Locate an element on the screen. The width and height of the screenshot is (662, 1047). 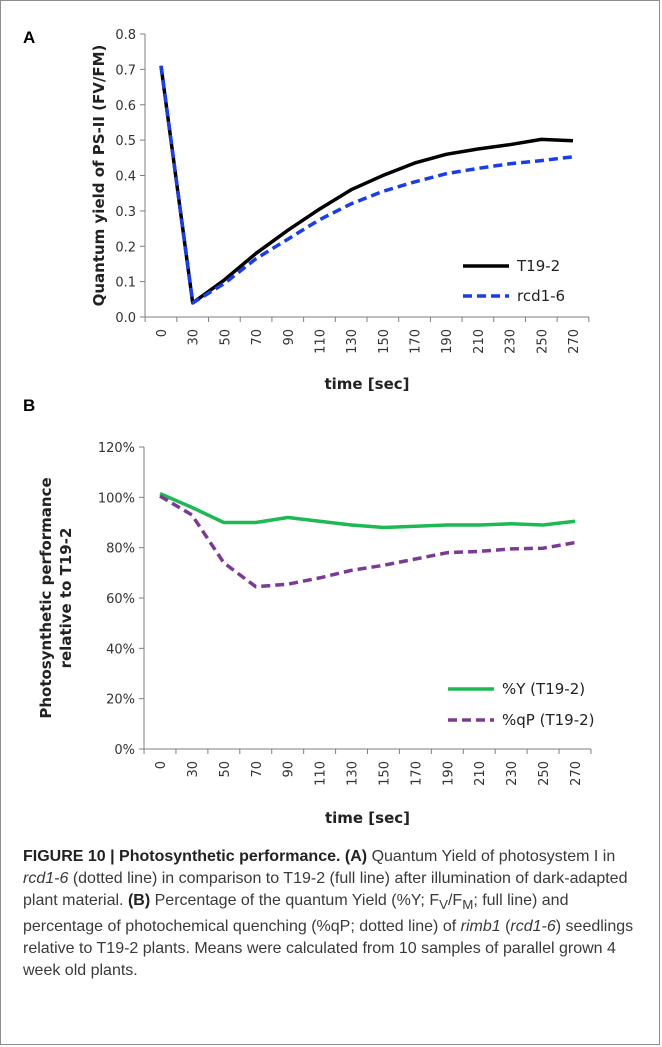
caption-b-paren-open: ( is located at coordinates (508, 927).